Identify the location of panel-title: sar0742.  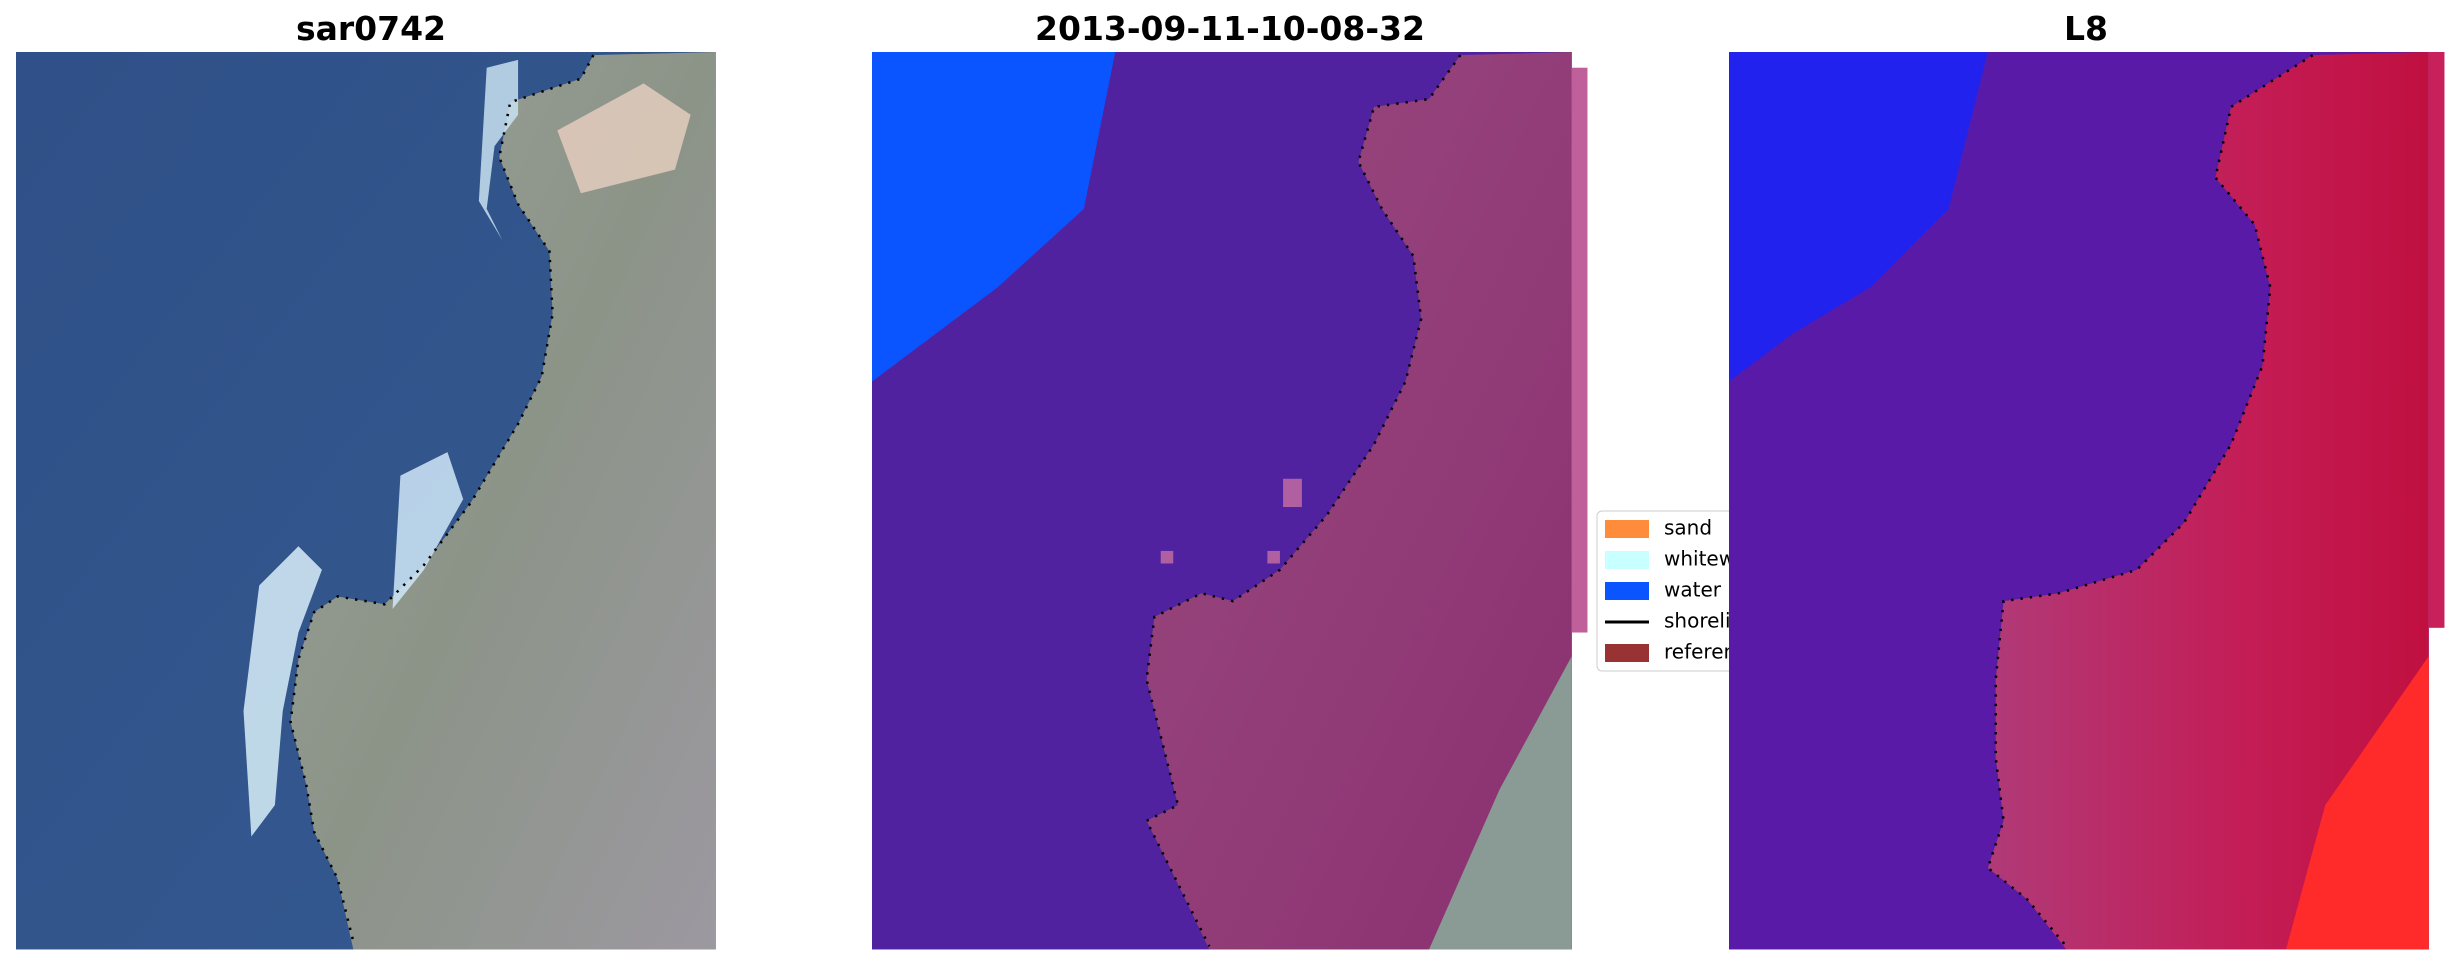
(371, 28).